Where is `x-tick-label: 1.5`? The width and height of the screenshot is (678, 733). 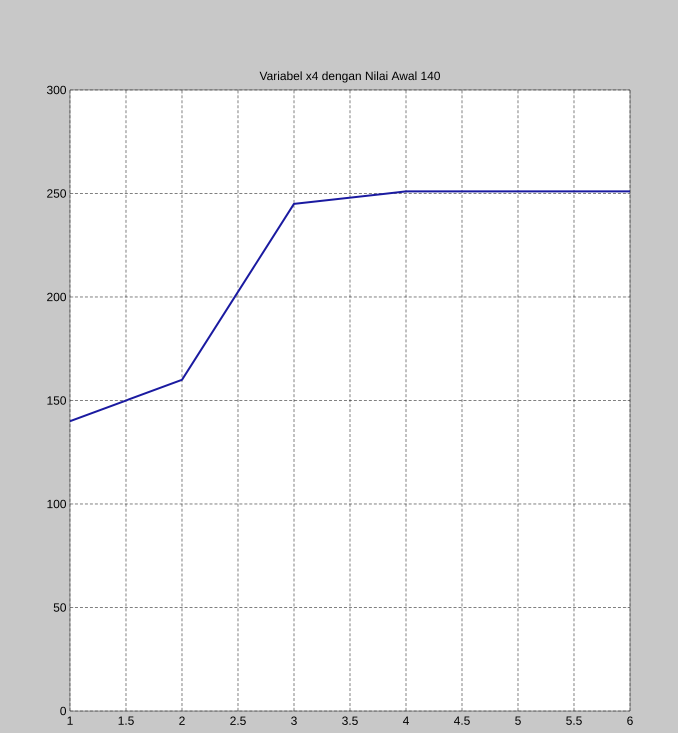 x-tick-label: 1.5 is located at coordinates (126, 720).